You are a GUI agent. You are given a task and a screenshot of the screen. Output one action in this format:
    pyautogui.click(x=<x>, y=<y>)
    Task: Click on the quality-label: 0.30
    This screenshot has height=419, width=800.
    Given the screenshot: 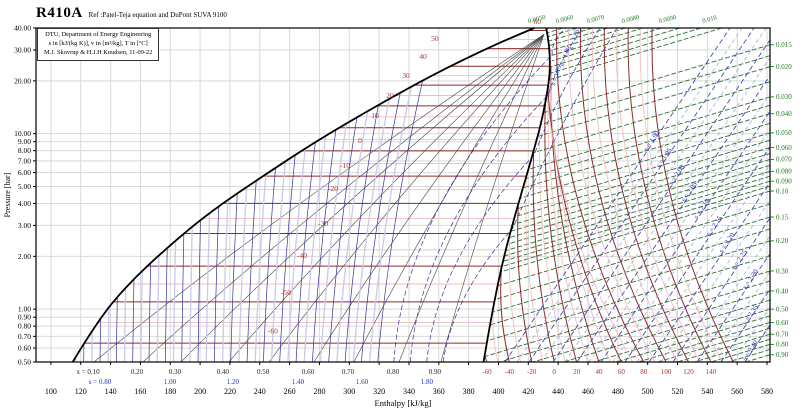 What is the action you would take?
    pyautogui.click(x=175, y=372)
    